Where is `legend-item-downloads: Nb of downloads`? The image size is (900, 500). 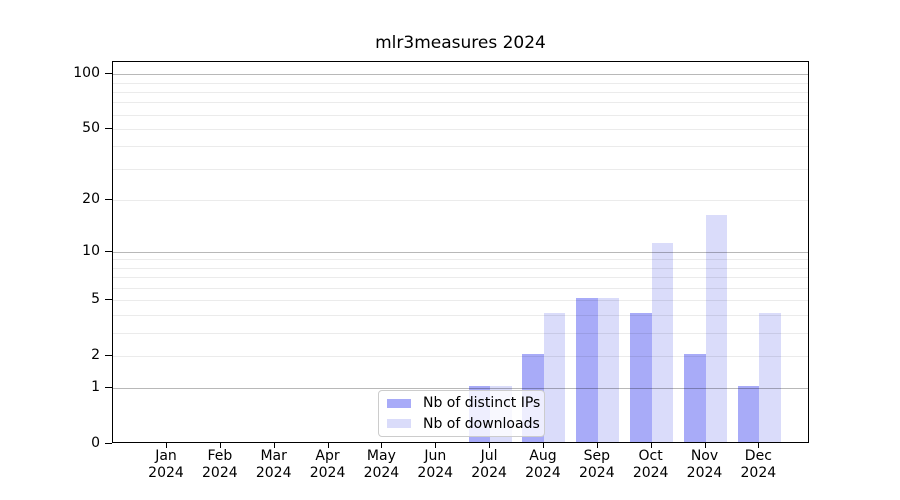
legend-item-downloads: Nb of downloads is located at coordinates (463, 424).